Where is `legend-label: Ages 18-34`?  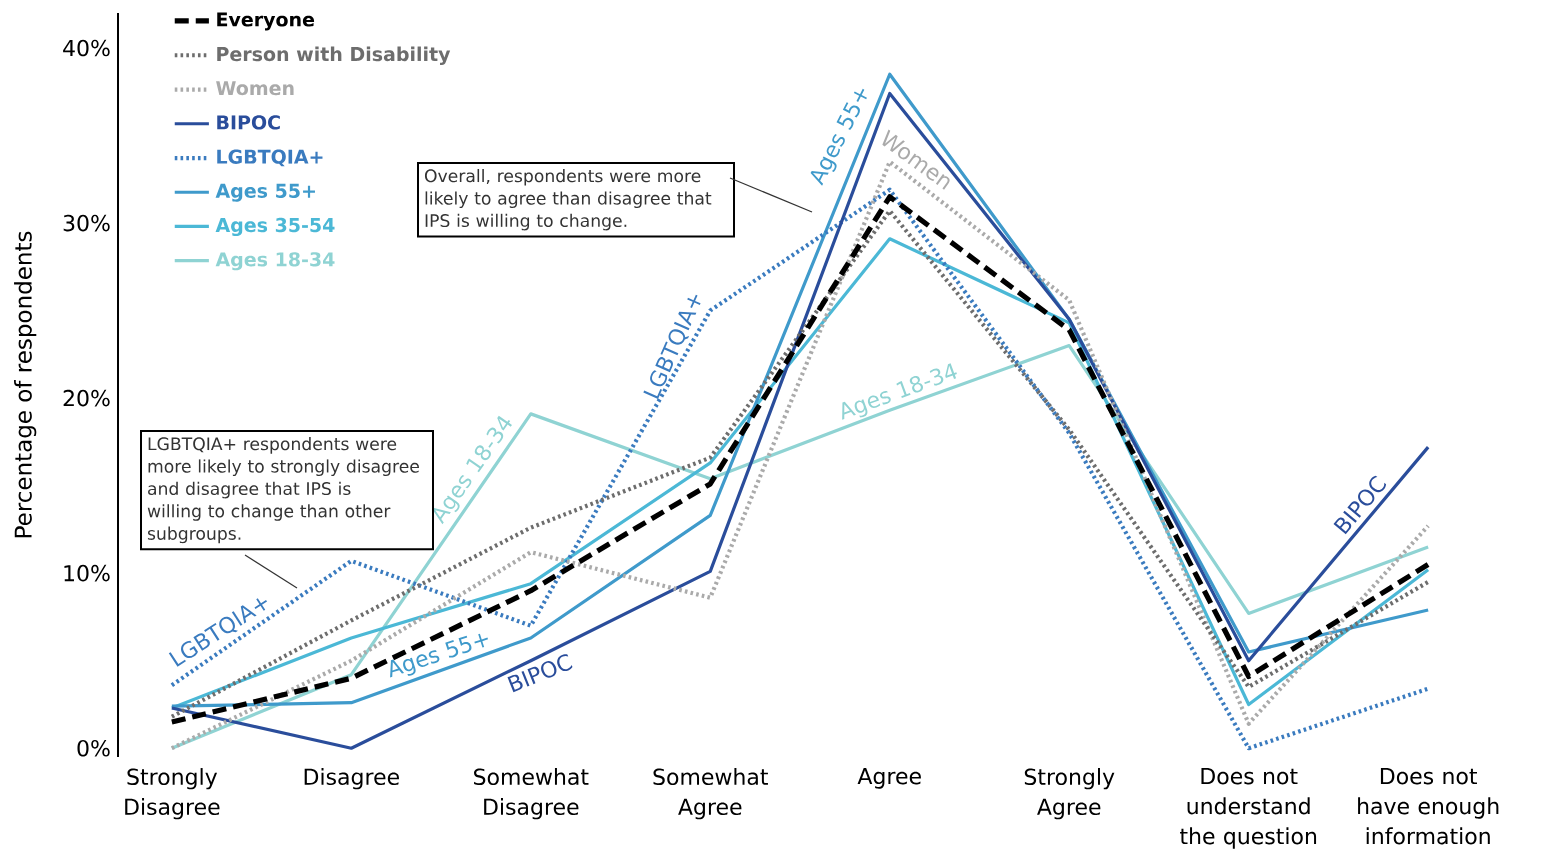 legend-label: Ages 18-34 is located at coordinates (275, 261).